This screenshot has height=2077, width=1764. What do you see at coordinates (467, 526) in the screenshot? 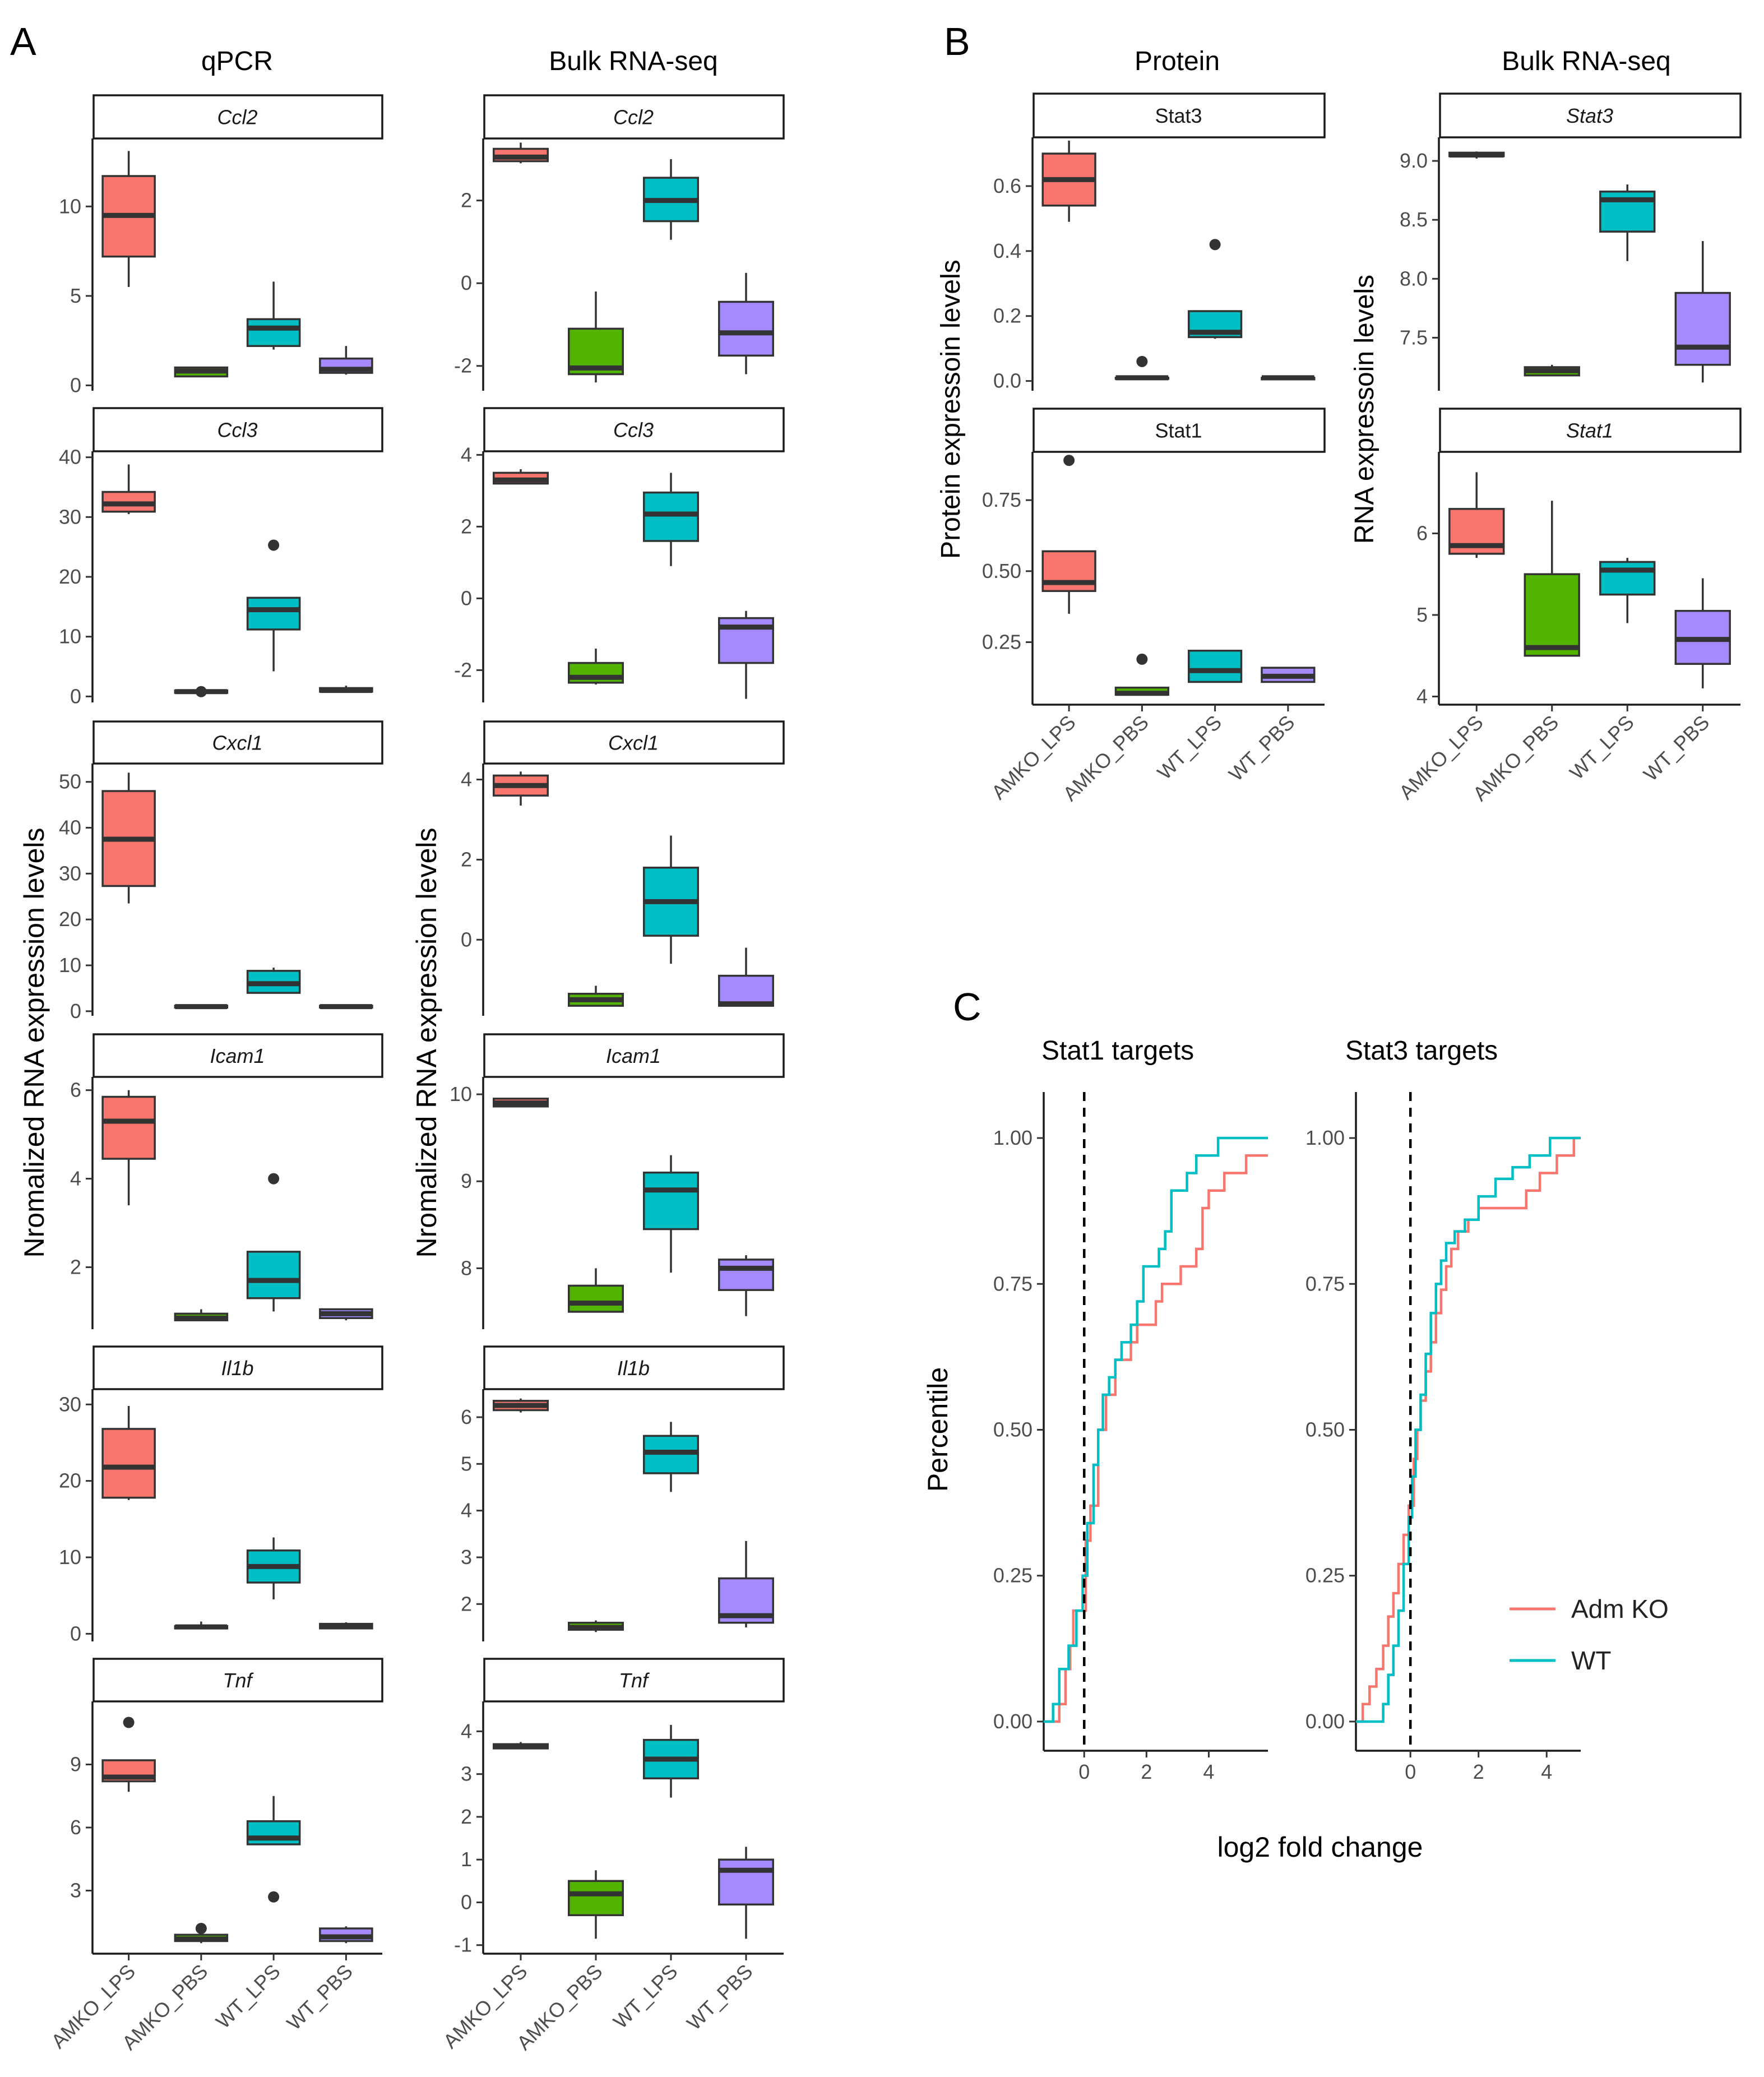
I see `a-rnaseq-ccl3-ytick-label: 2` at bounding box center [467, 526].